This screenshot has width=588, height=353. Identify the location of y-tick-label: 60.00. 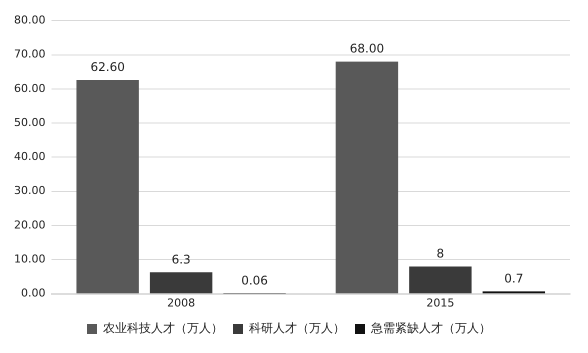
(30, 88).